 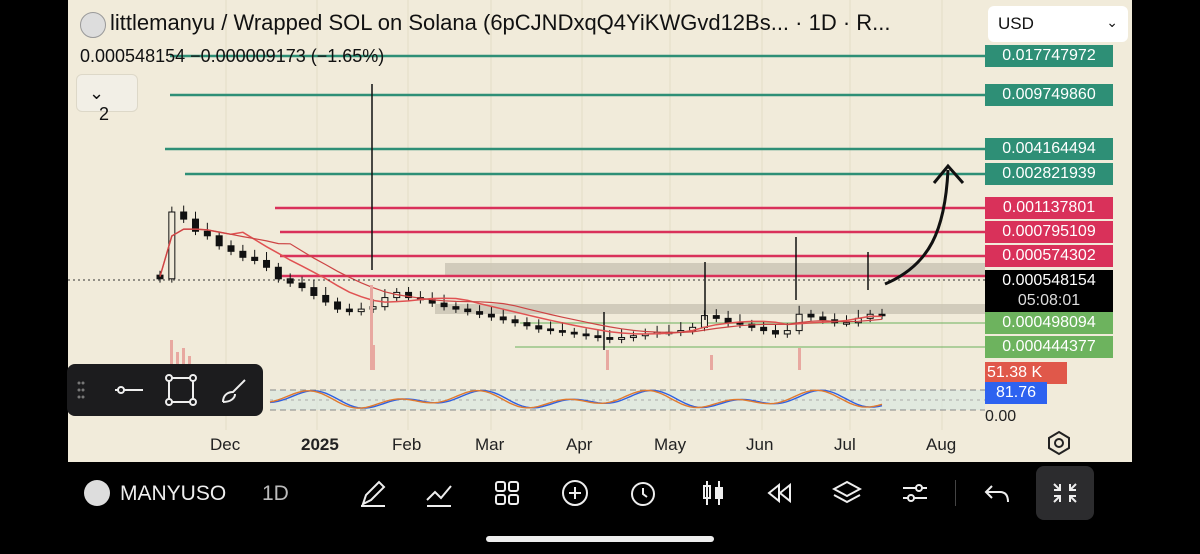 I want to click on drawing-toolbar, so click(x=165, y=390).